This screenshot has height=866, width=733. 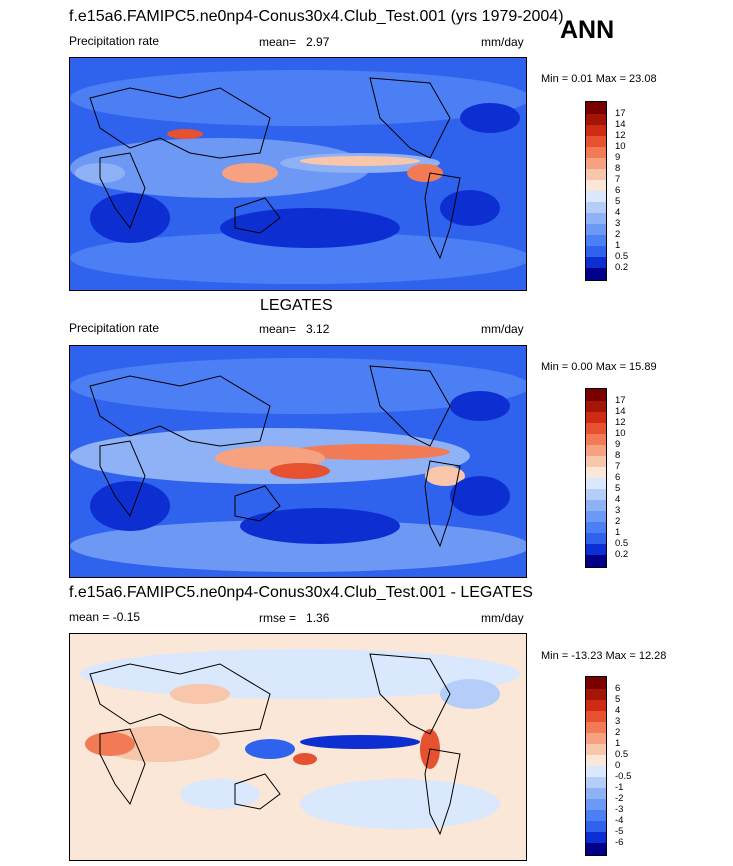 I want to click on panel3-units: mm/day, so click(x=502, y=618).